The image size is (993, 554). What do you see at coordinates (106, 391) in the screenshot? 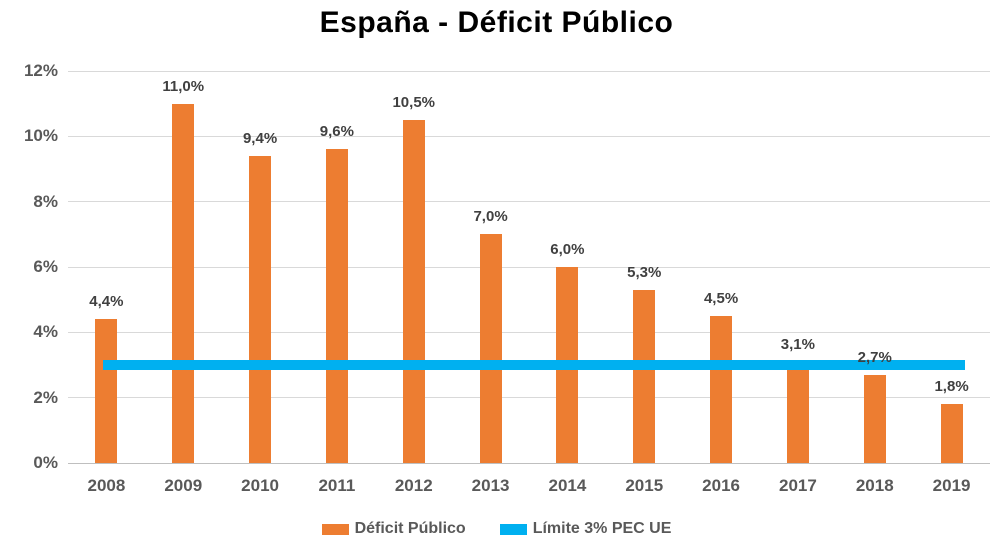
I see `bar-2008` at bounding box center [106, 391].